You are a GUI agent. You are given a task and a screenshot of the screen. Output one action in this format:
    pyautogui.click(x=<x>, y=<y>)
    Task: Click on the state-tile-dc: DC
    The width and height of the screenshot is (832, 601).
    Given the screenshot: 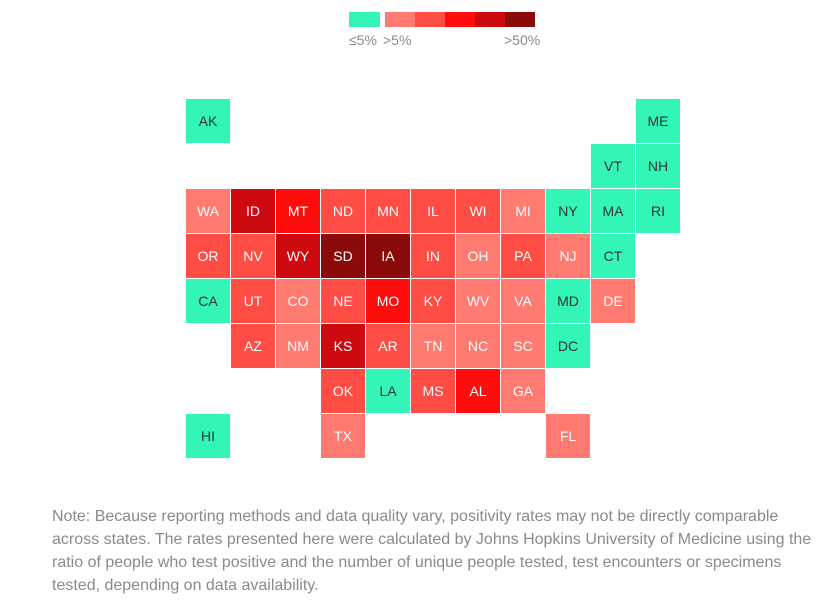 What is the action you would take?
    pyautogui.click(x=568, y=346)
    